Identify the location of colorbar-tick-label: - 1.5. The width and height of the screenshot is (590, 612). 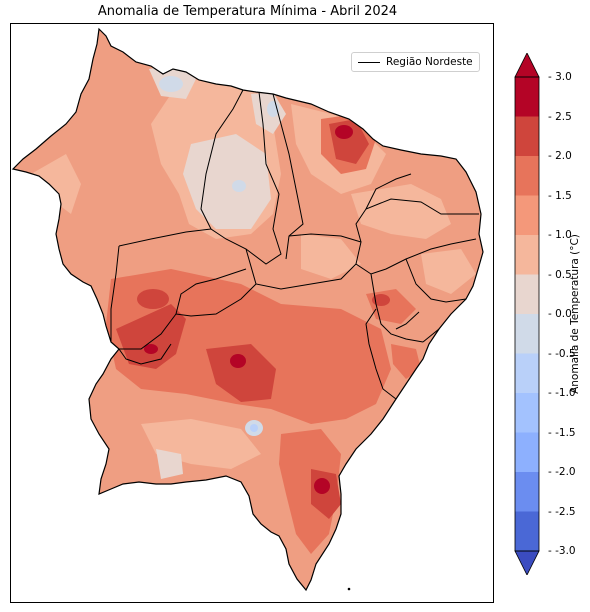
(560, 195).